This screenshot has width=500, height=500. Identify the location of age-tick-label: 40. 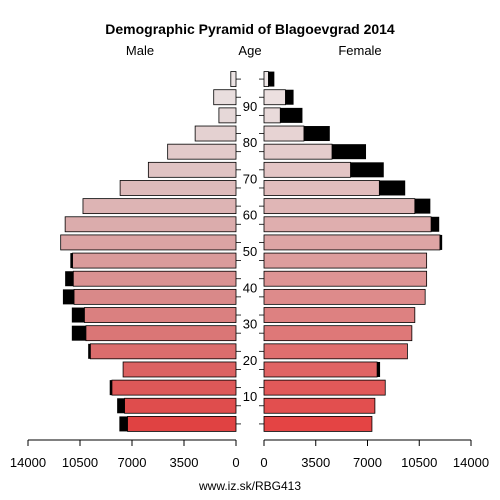
(250, 287).